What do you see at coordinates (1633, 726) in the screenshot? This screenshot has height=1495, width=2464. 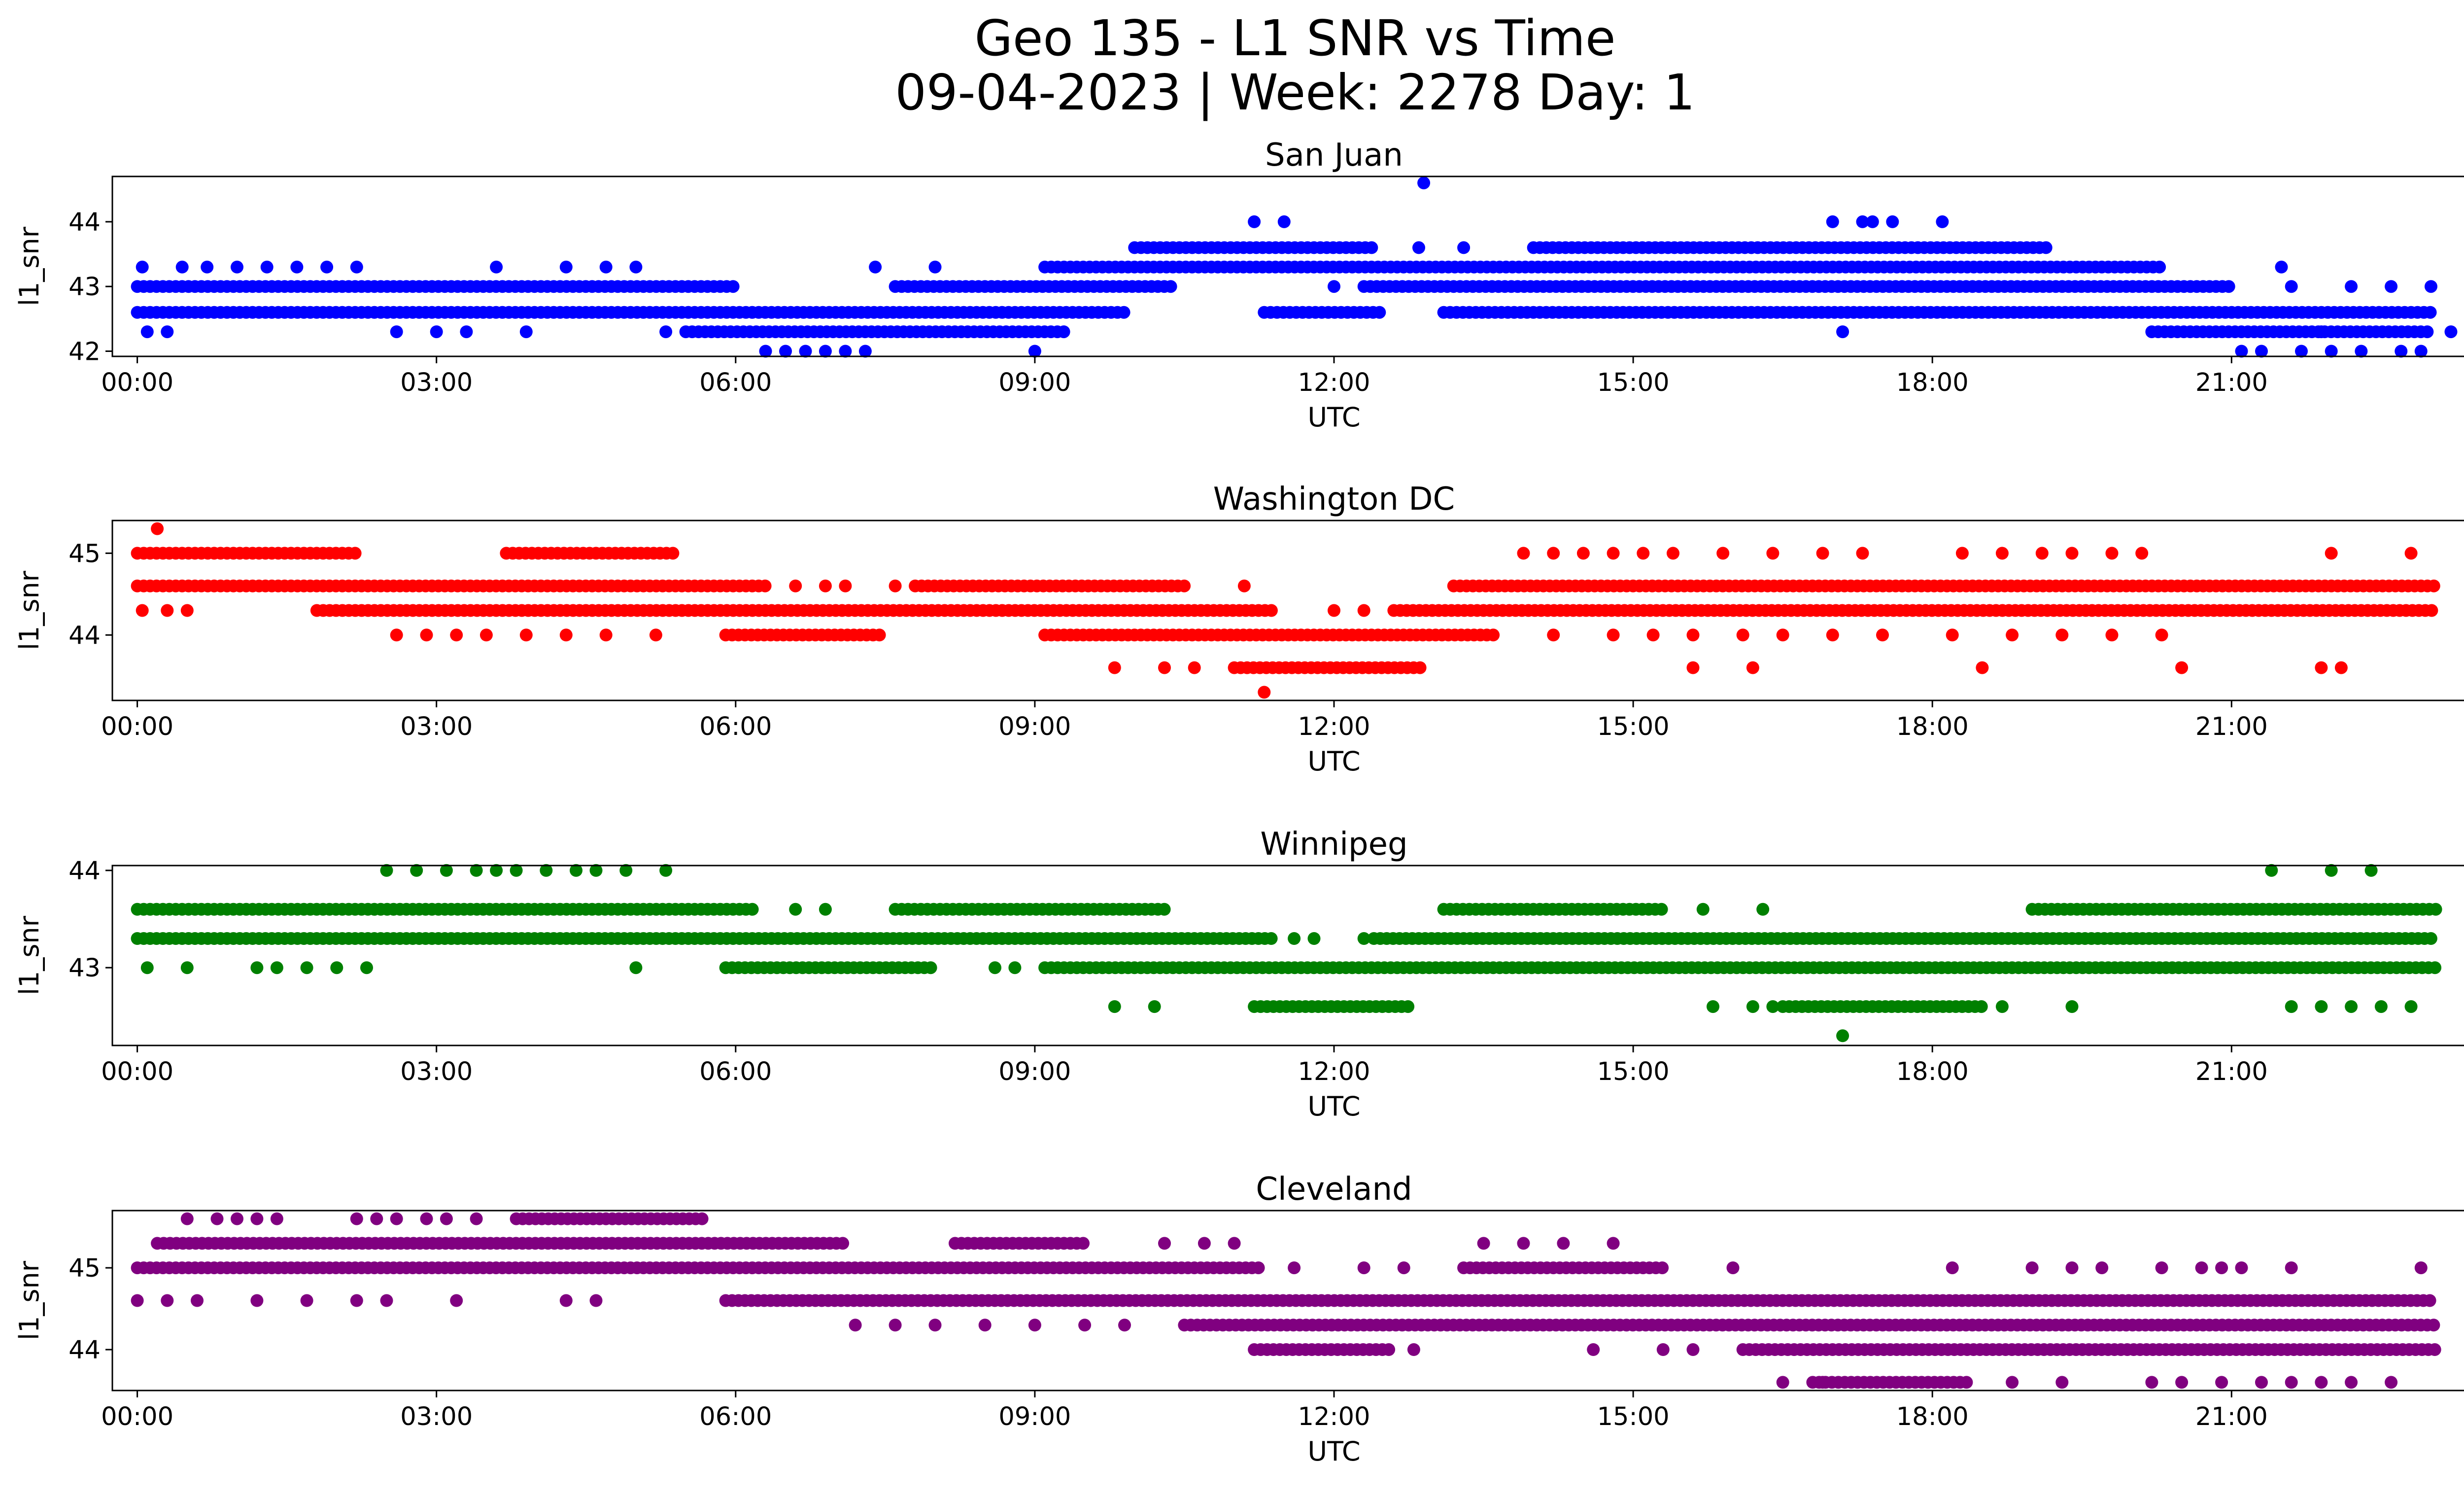 I see `x-tick-label: 15:00` at bounding box center [1633, 726].